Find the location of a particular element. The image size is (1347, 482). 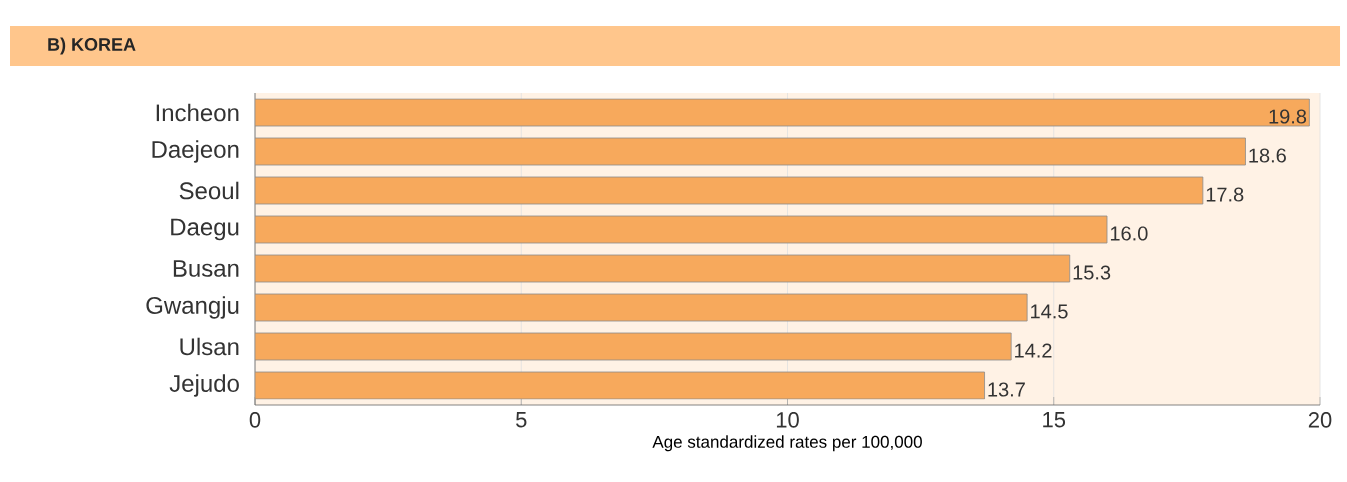

x-tick-label: 20 is located at coordinates (1320, 420).